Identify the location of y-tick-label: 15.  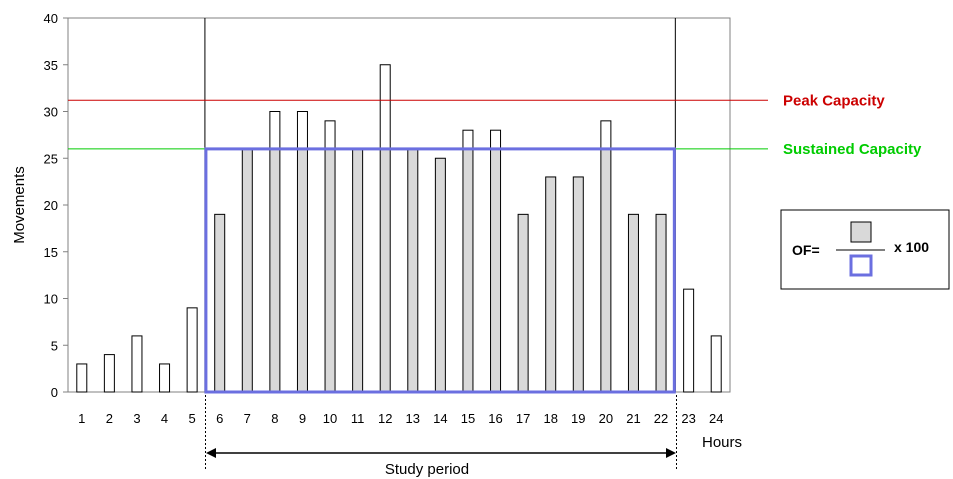
(51, 252).